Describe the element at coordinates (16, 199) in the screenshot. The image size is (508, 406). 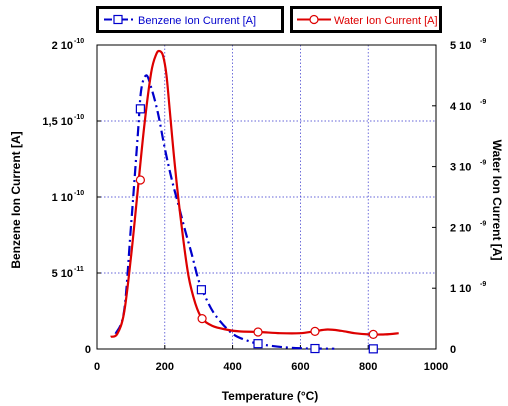
I see `y-axis-title: Benzene Ion Current [A]` at that location.